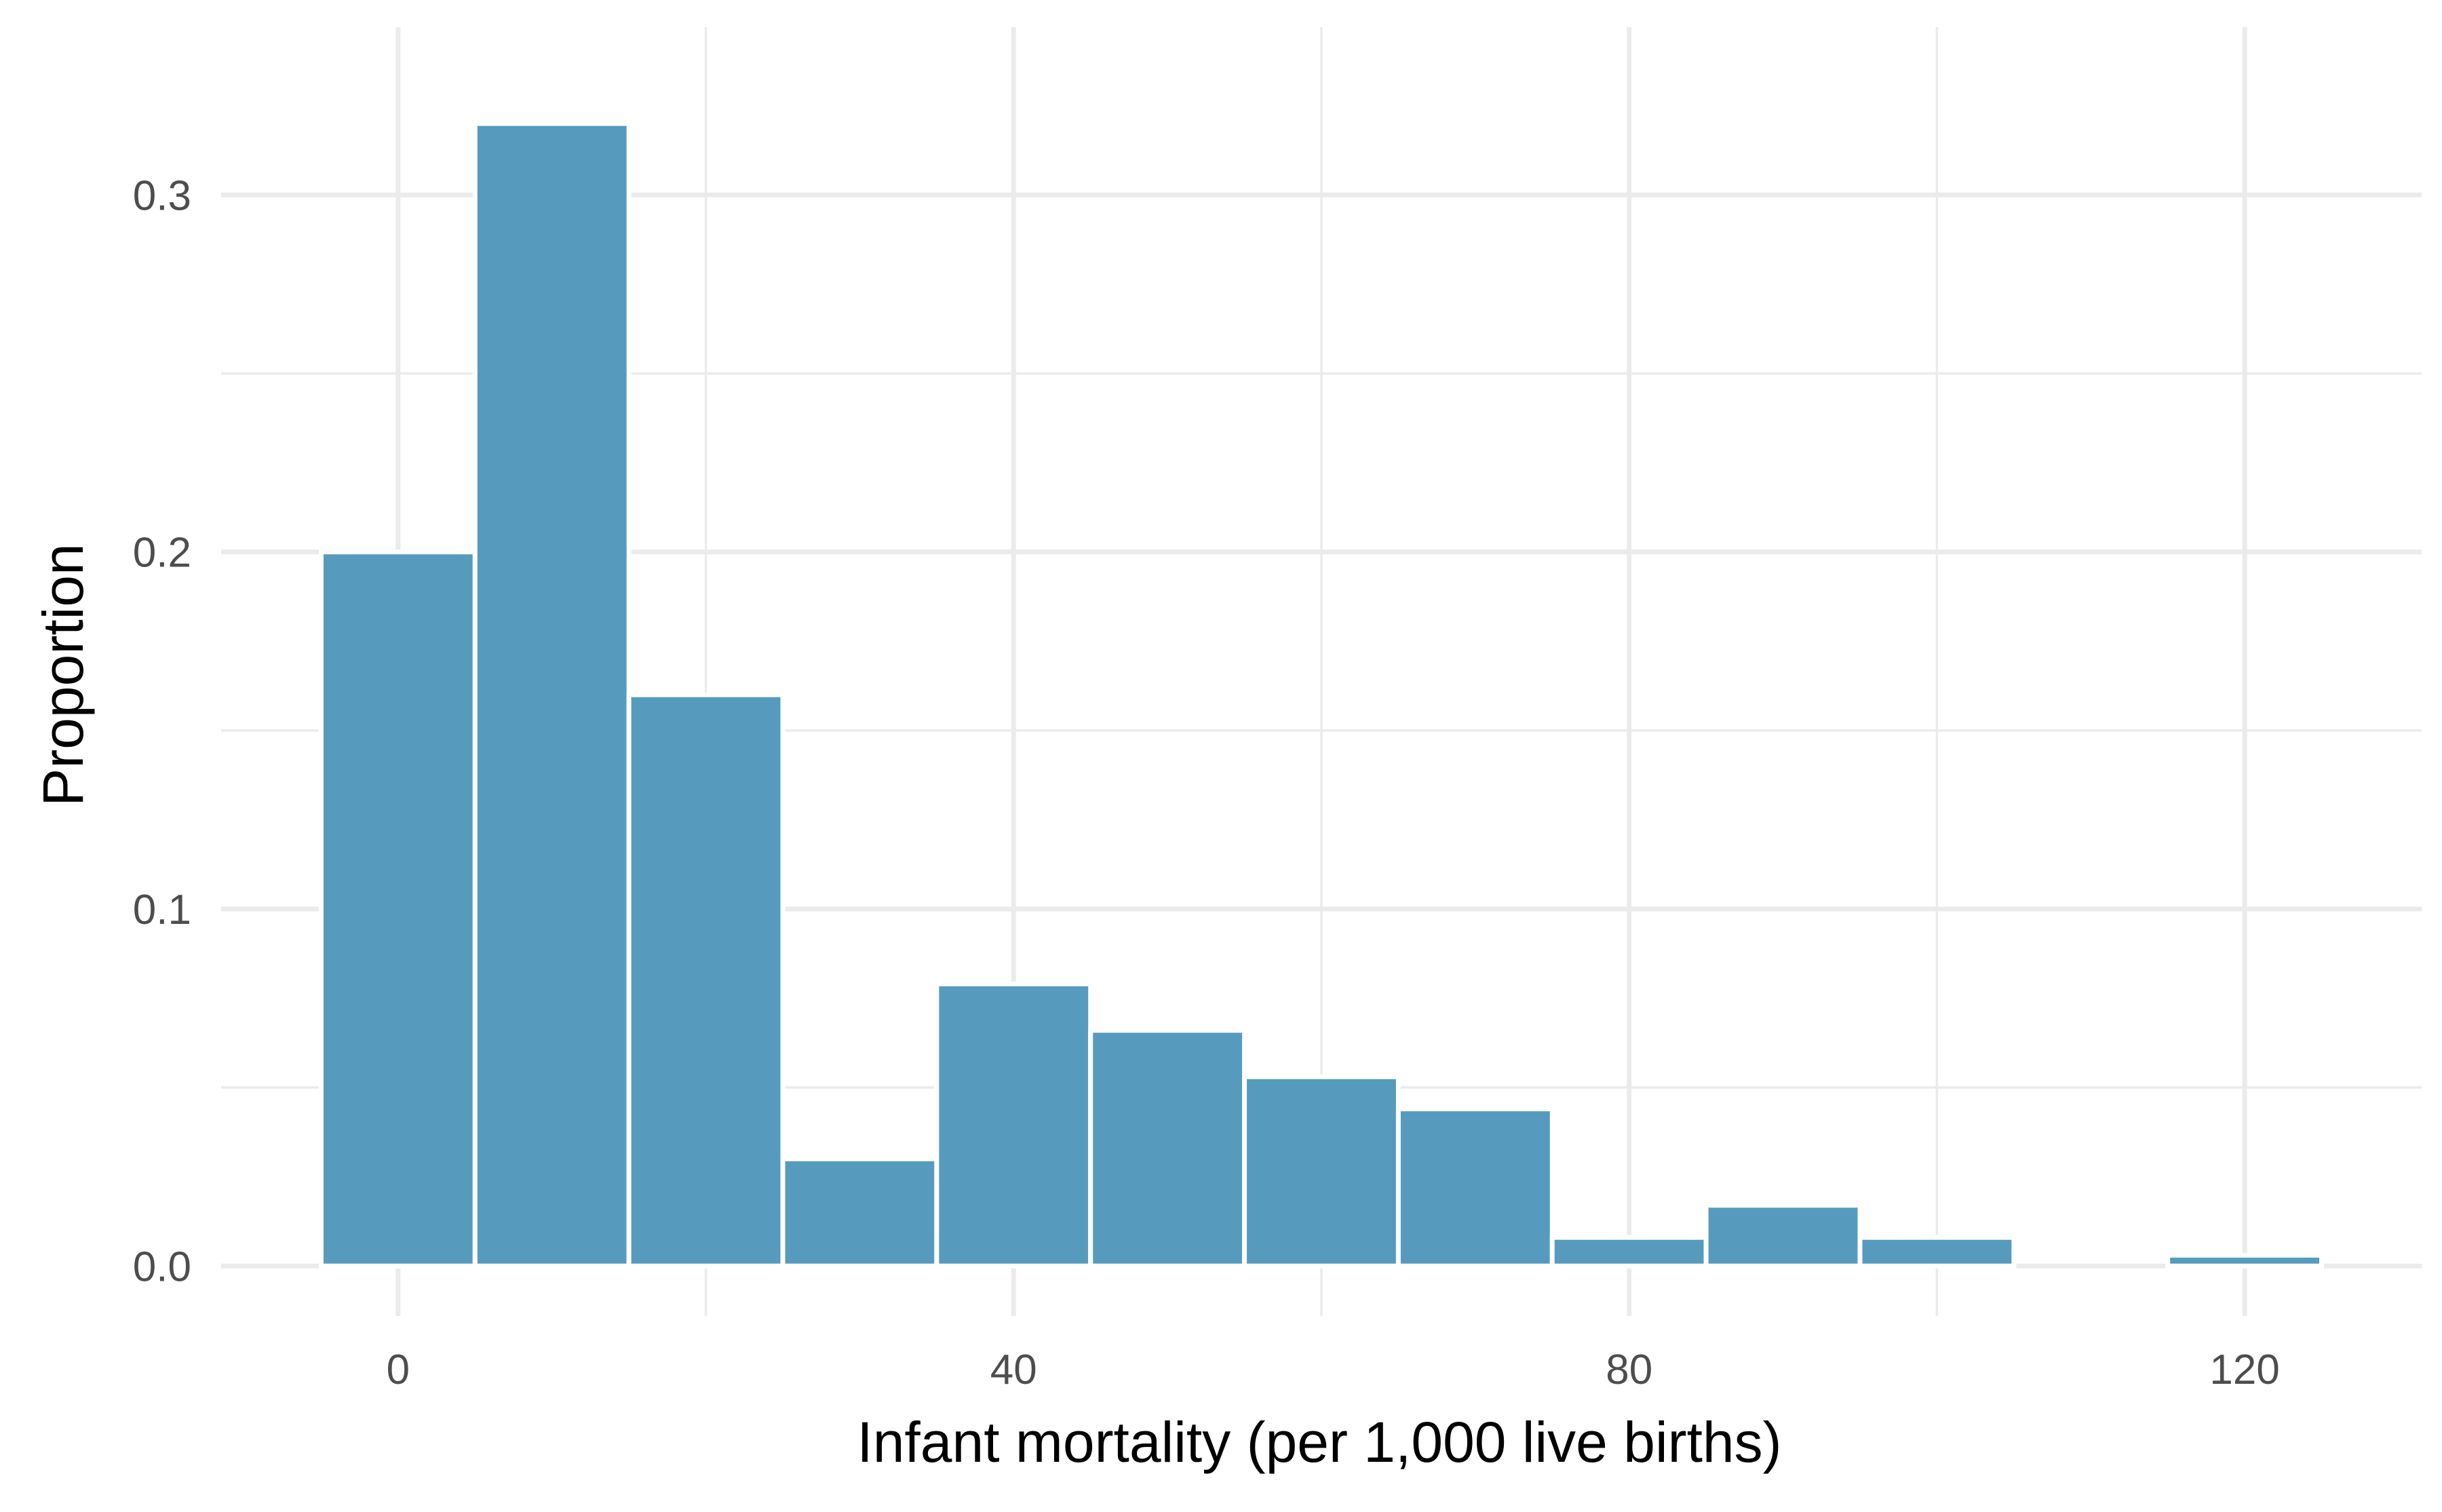  Describe the element at coordinates (2244, 1370) in the screenshot. I see `x-tick-label: 120` at that location.